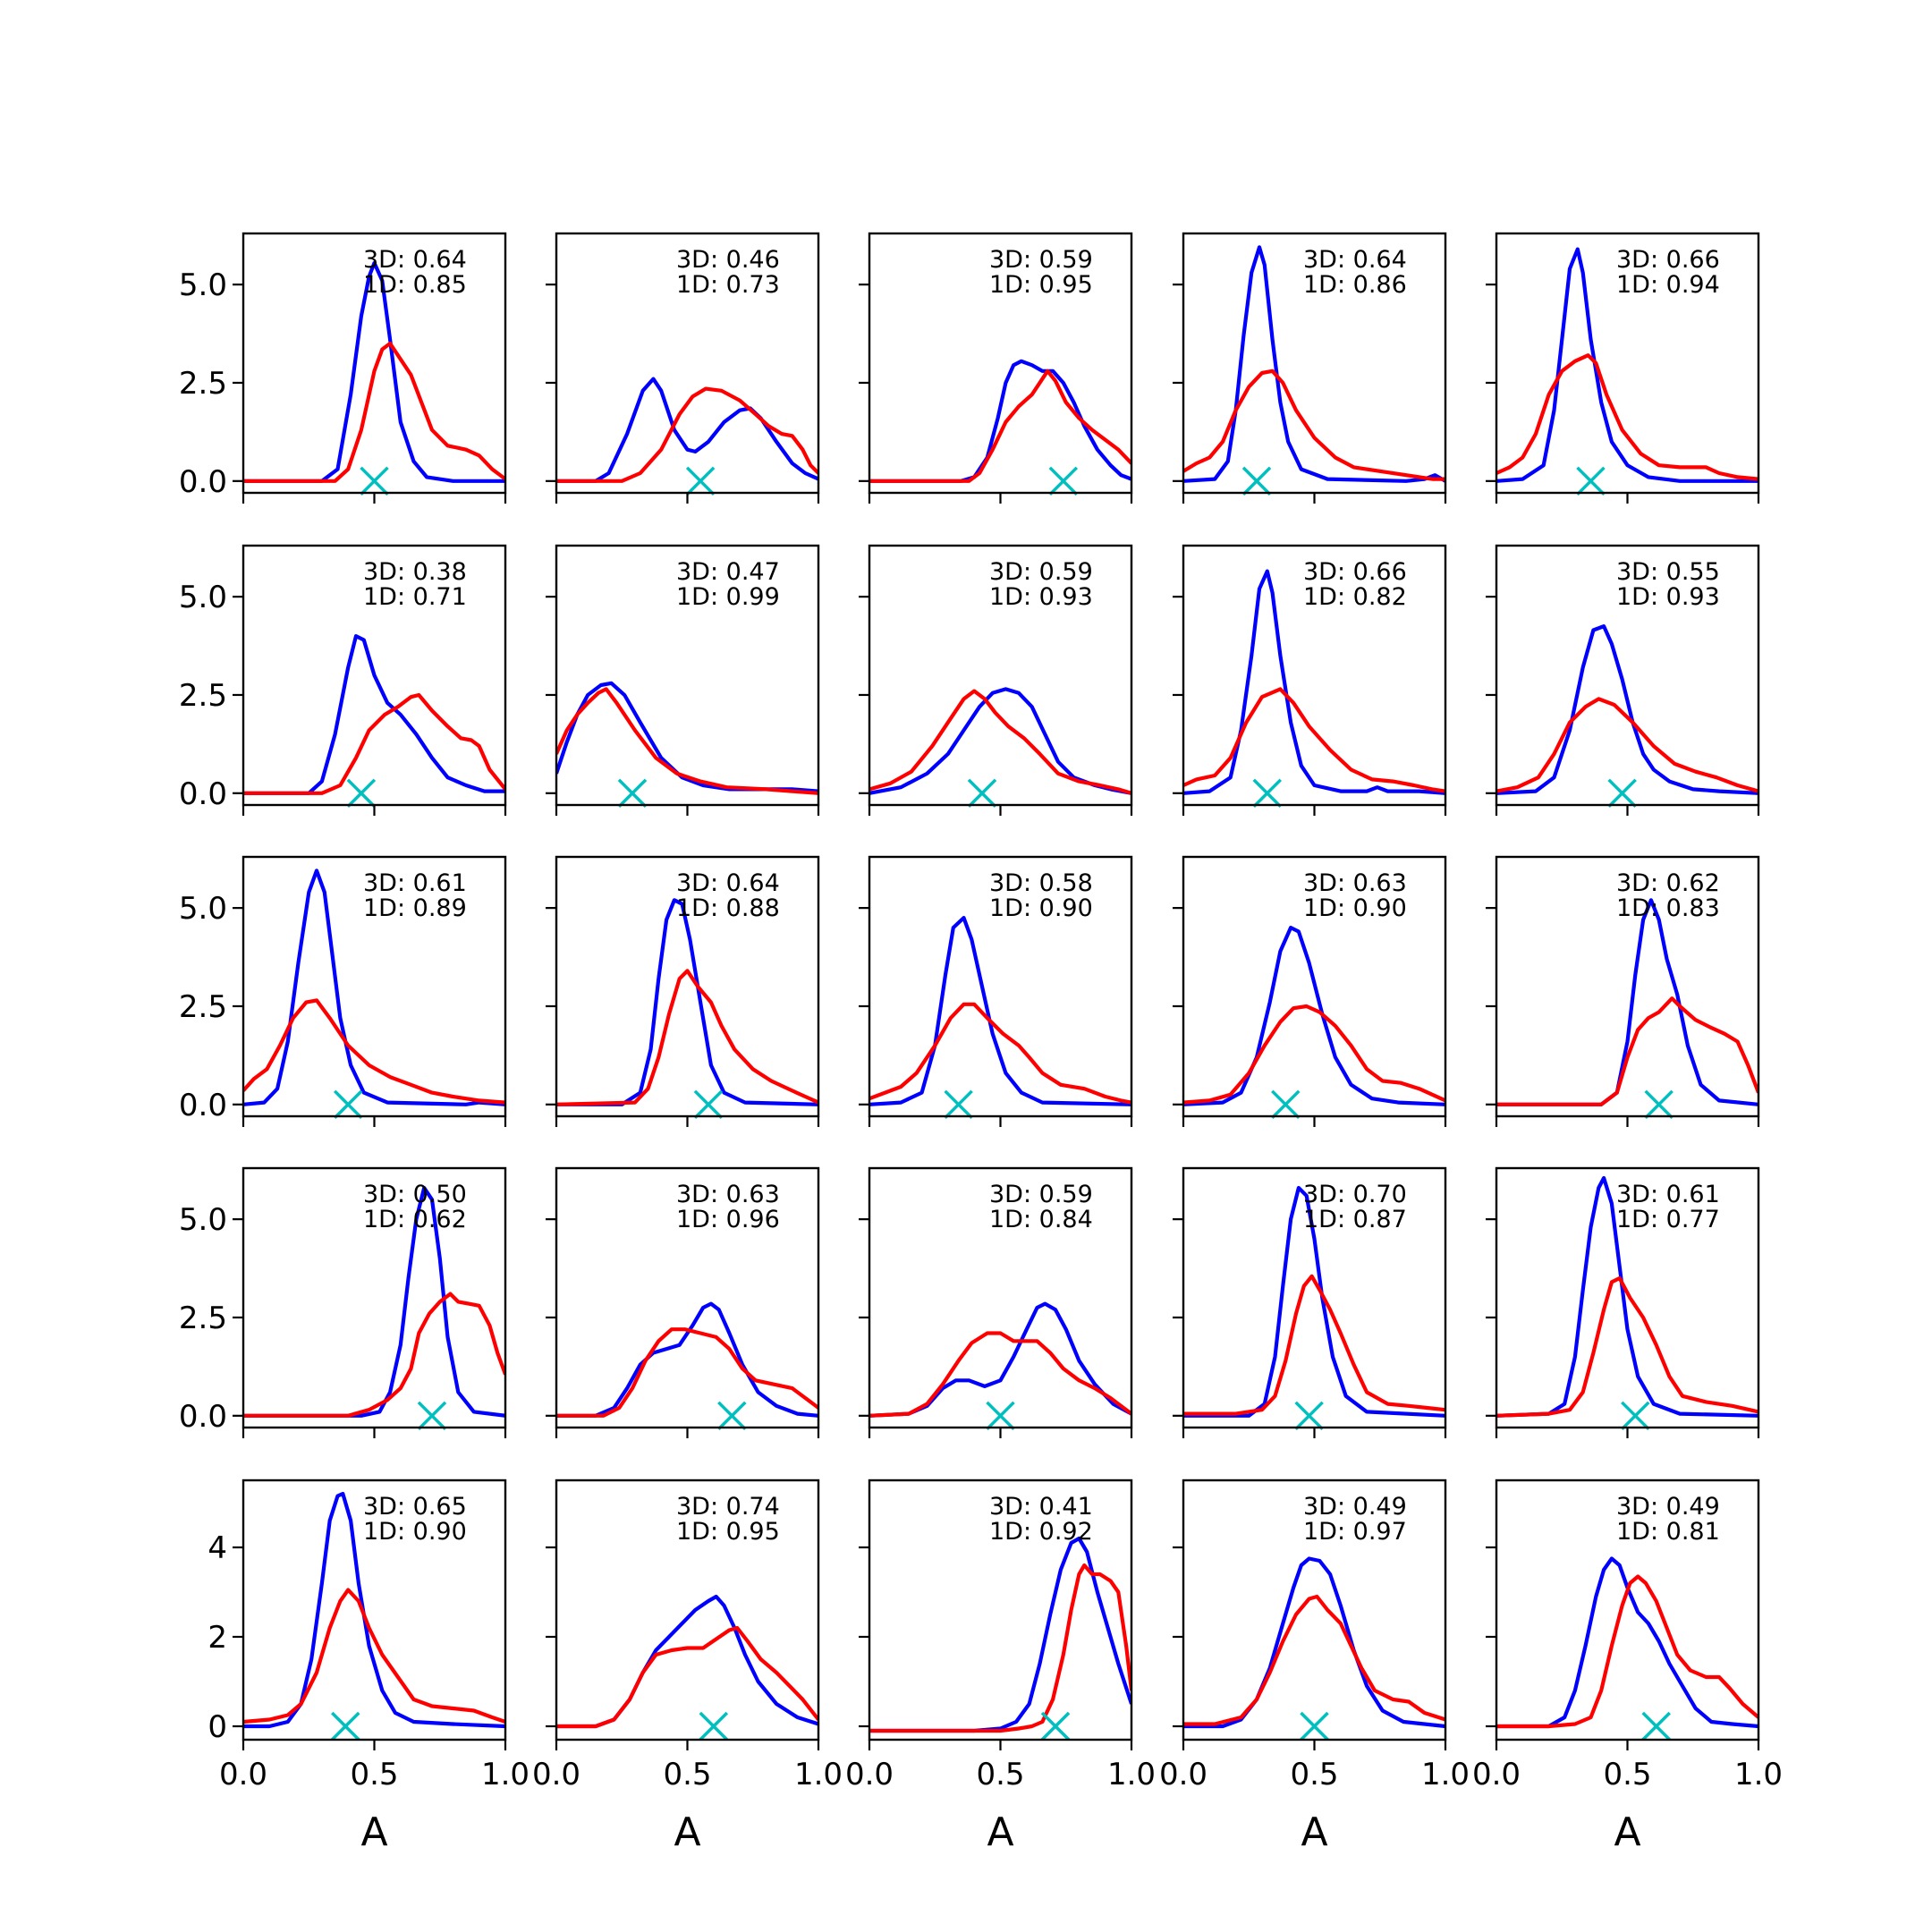 The width and height of the screenshot is (1932, 1932). I want to click on annotation-1d: 1D: 0.62, so click(415, 1219).